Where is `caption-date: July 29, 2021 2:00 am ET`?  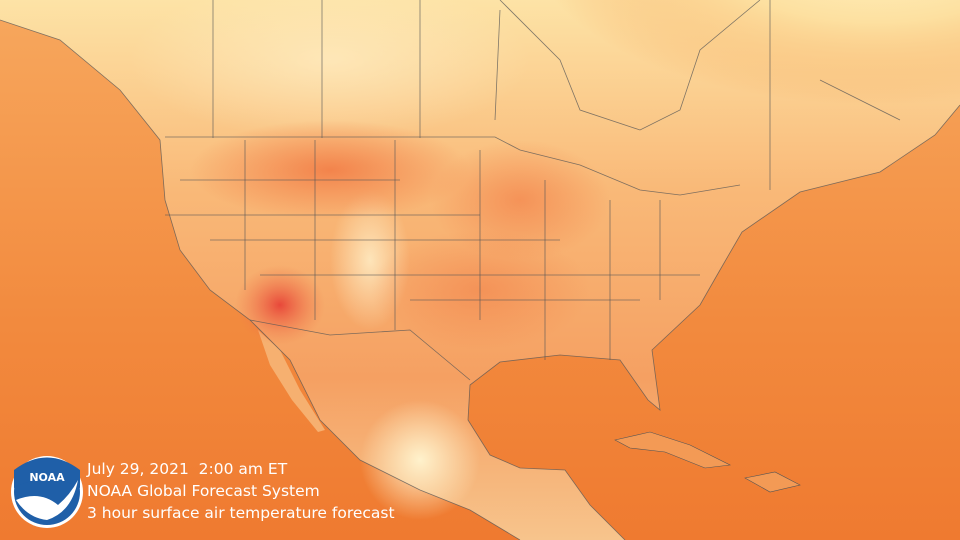 caption-date: July 29, 2021 2:00 am ET is located at coordinates (187, 469).